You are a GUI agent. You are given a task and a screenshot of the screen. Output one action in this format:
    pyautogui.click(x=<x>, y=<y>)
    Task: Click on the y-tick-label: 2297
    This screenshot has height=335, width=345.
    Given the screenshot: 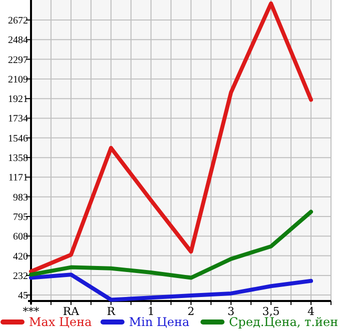 What is the action you would take?
    pyautogui.click(x=18, y=60)
    